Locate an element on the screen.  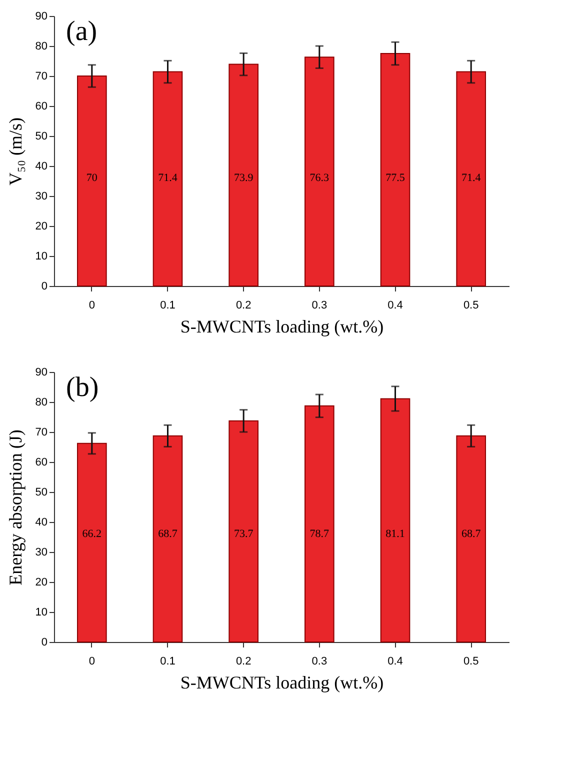
y-axis-title: Energy absorption (J) is located at coordinates (15, 508).